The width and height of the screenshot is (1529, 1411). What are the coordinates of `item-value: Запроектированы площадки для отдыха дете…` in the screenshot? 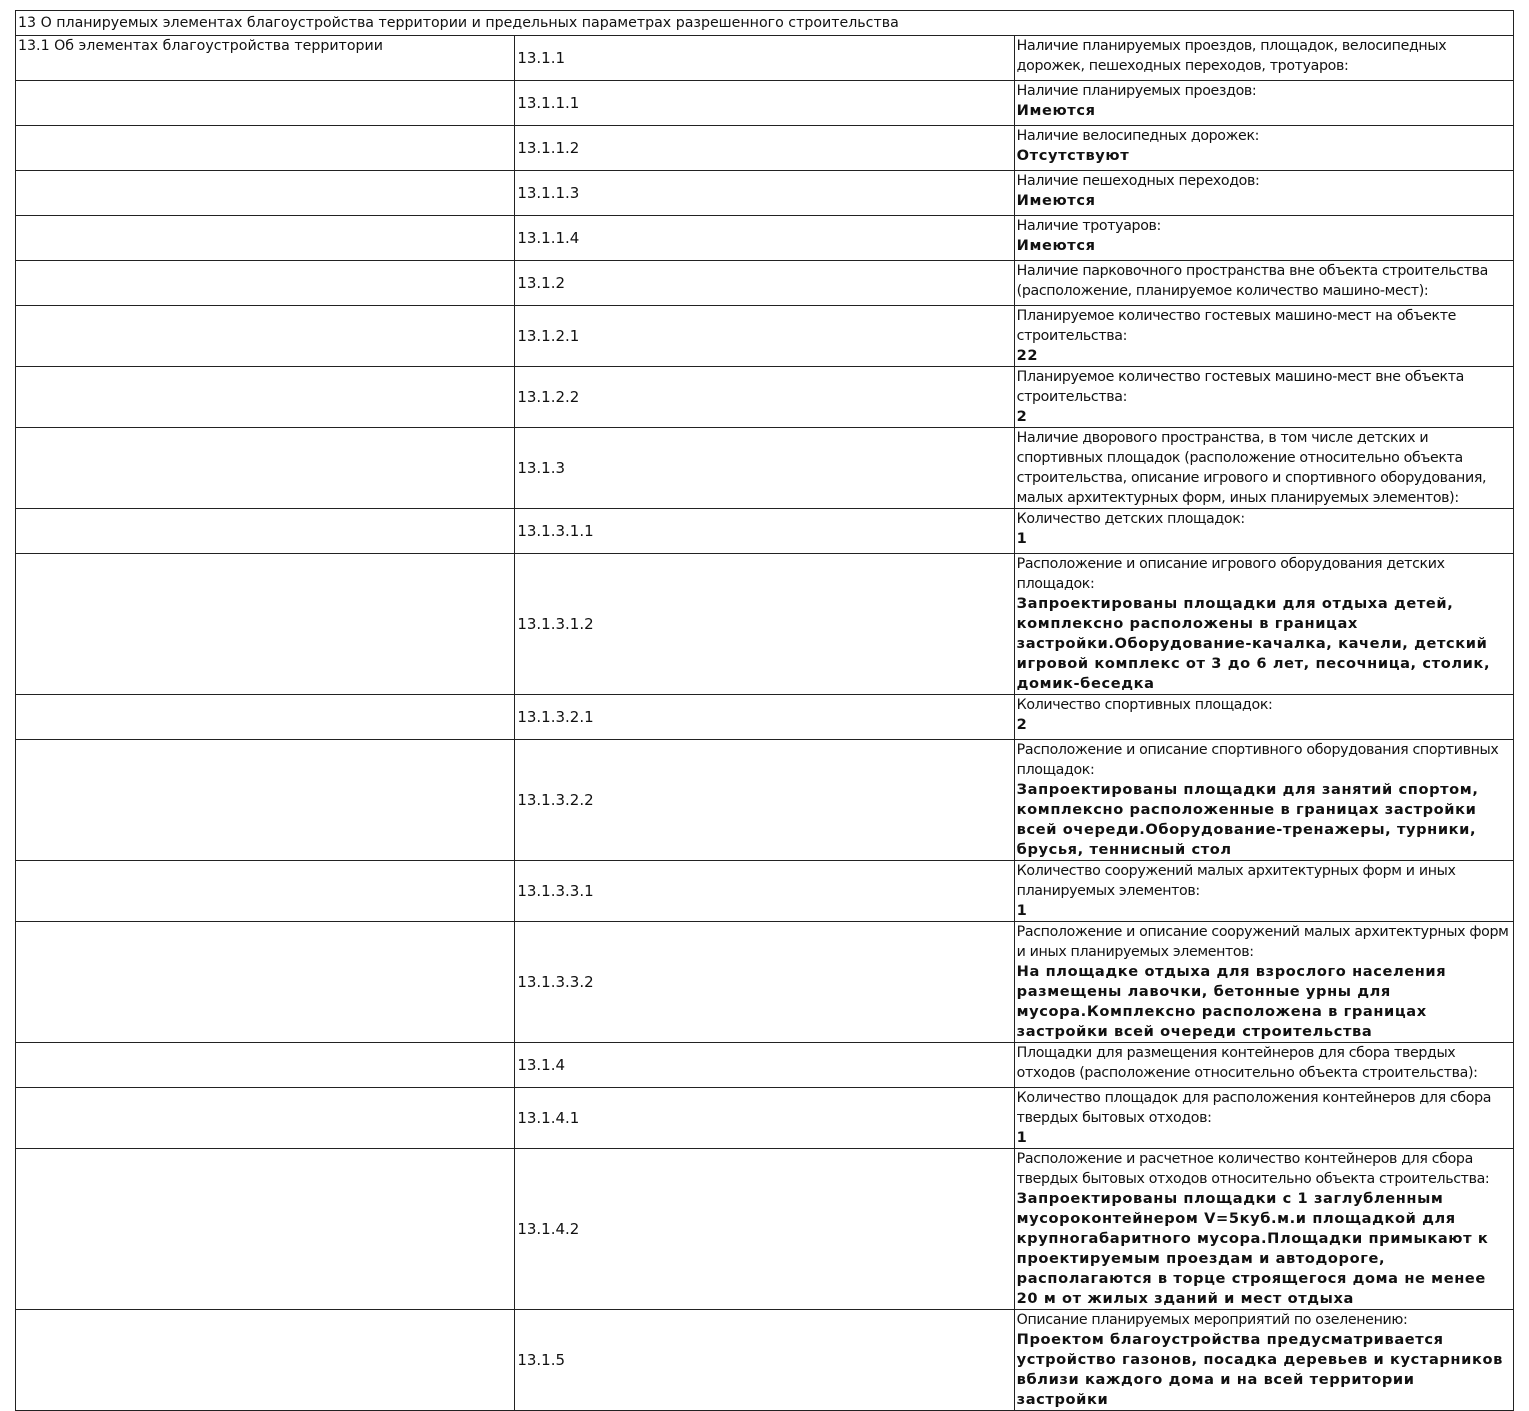 It's located at (1253, 643).